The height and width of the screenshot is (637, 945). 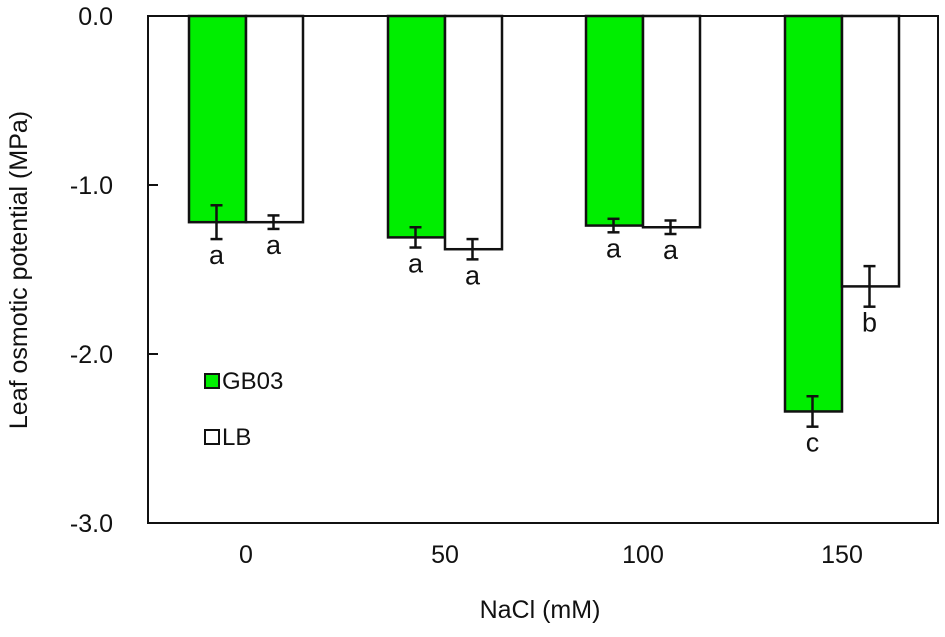 I want to click on y-axis-ticks: 0.0 -1.0 -2.0 -3.0, so click(x=114, y=270).